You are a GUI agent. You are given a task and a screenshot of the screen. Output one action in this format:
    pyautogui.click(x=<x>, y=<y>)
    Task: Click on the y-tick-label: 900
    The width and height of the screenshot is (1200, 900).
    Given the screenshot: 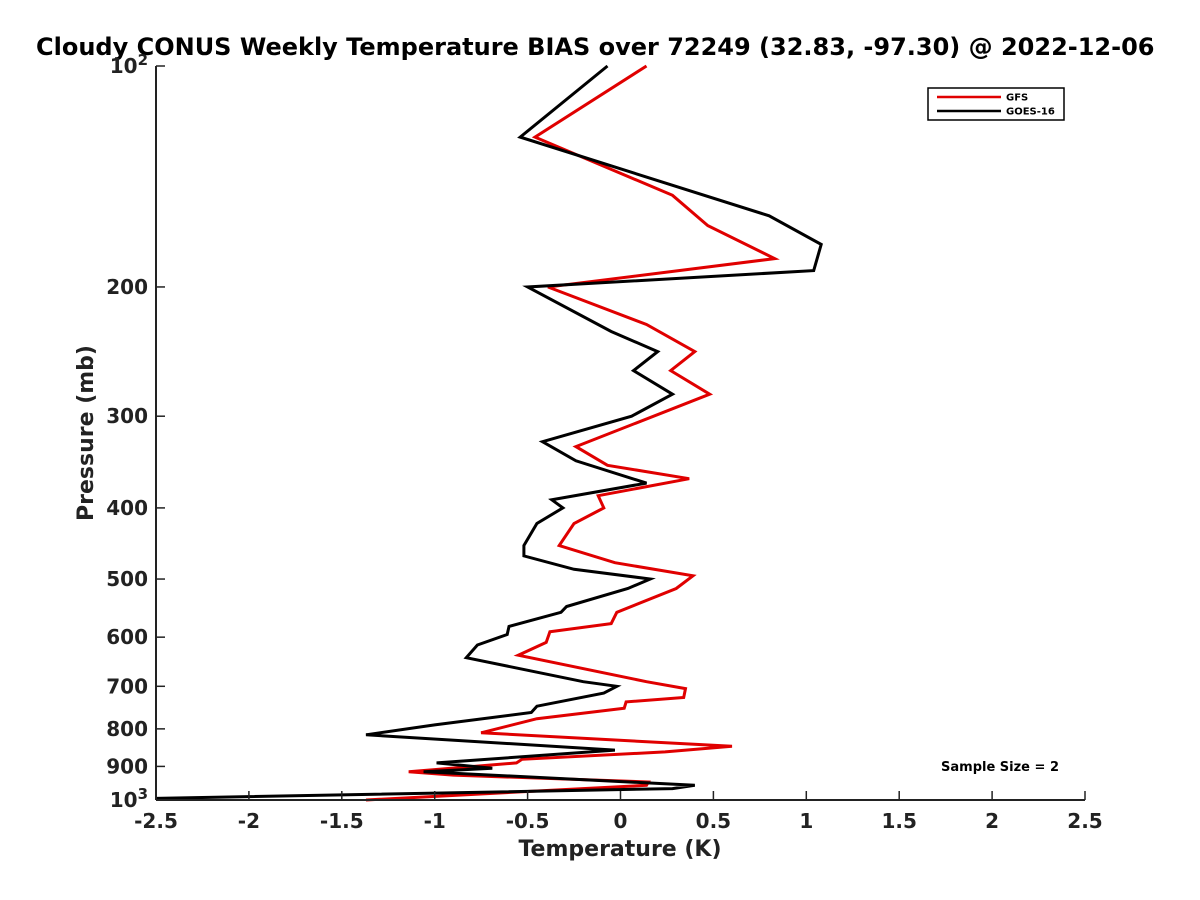 What is the action you would take?
    pyautogui.click(x=127, y=766)
    